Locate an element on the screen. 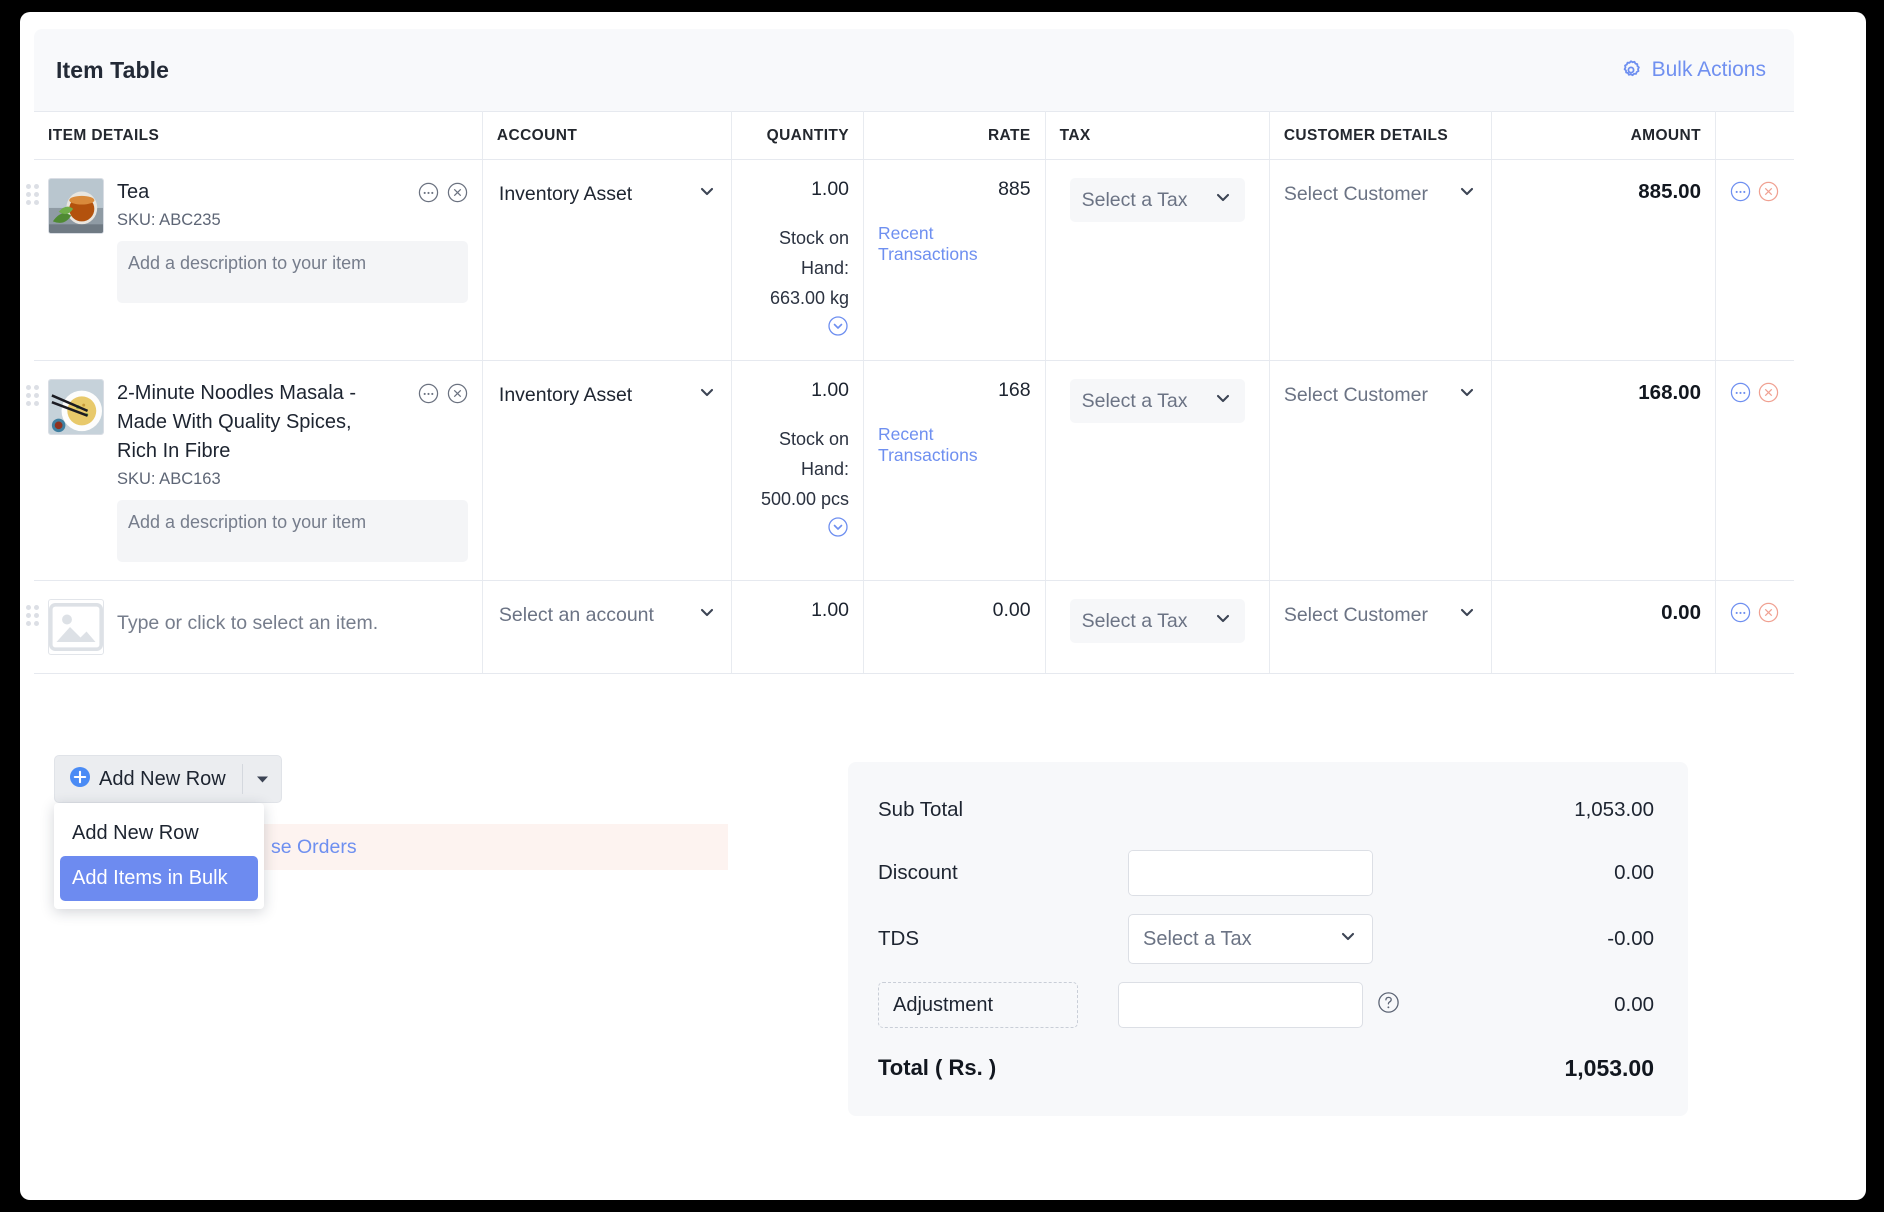  menu-item-add-items-in-bulk: Add Items in Bulk is located at coordinates (159, 878).